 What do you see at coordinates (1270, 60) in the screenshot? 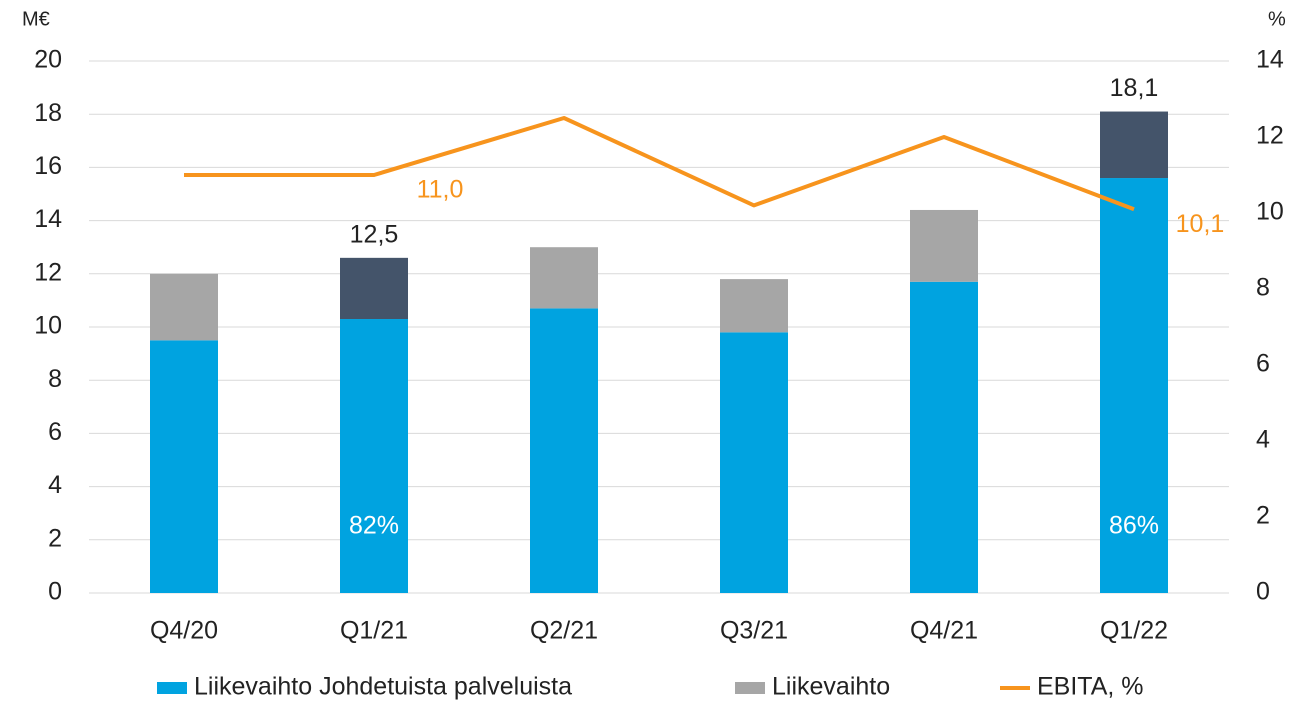
I see `y2-tick-label: 14` at bounding box center [1270, 60].